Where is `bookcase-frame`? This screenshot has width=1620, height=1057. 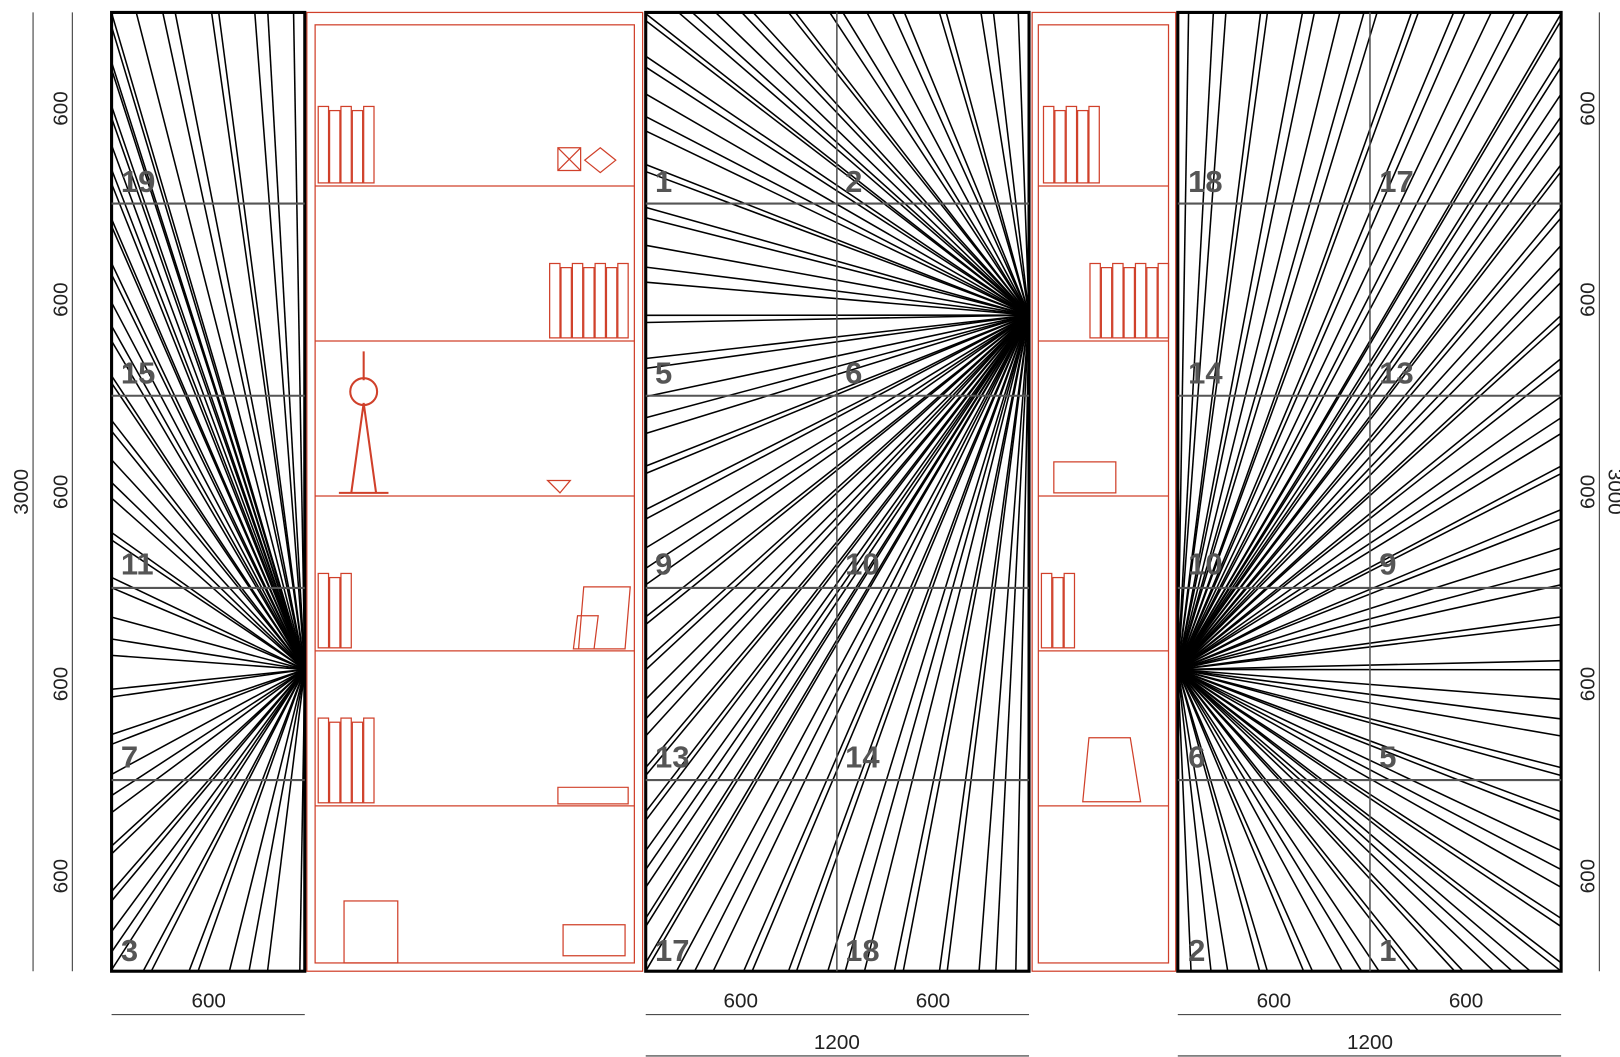
bookcase-frame is located at coordinates (1104, 491).